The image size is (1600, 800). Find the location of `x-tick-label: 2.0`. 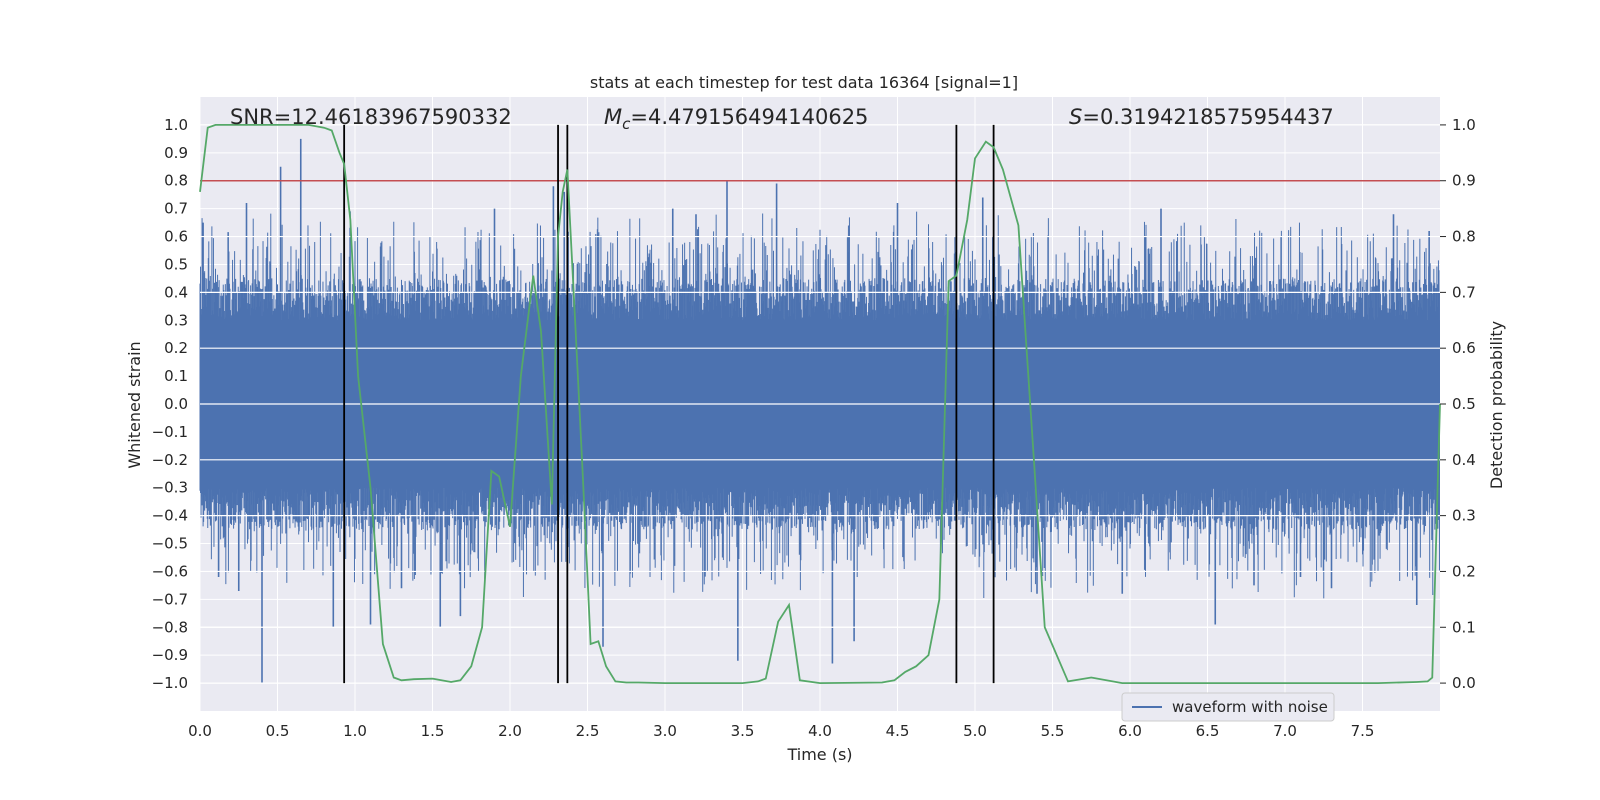

x-tick-label: 2.0 is located at coordinates (510, 731).